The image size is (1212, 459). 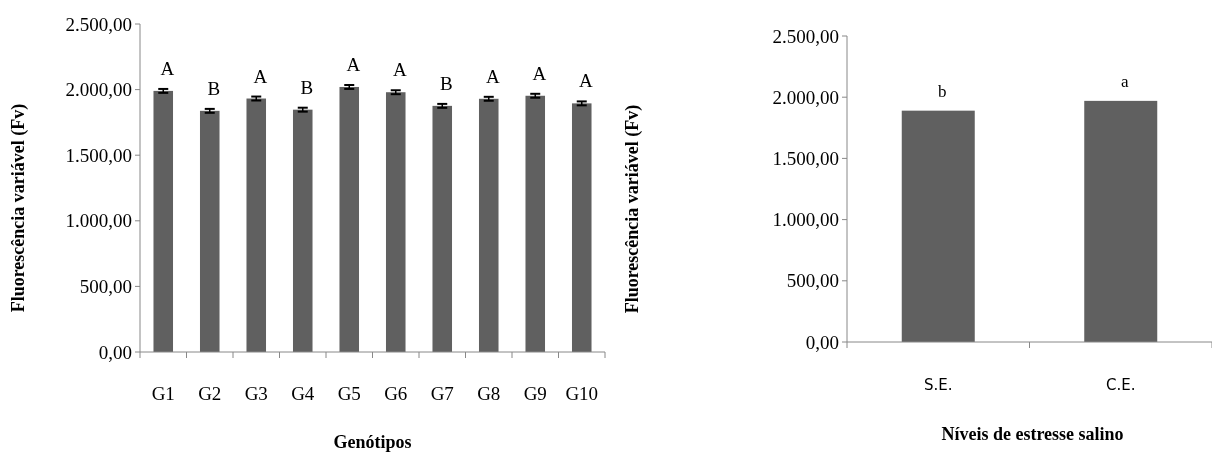 I want to click on x-tick-label: G6, so click(x=396, y=393).